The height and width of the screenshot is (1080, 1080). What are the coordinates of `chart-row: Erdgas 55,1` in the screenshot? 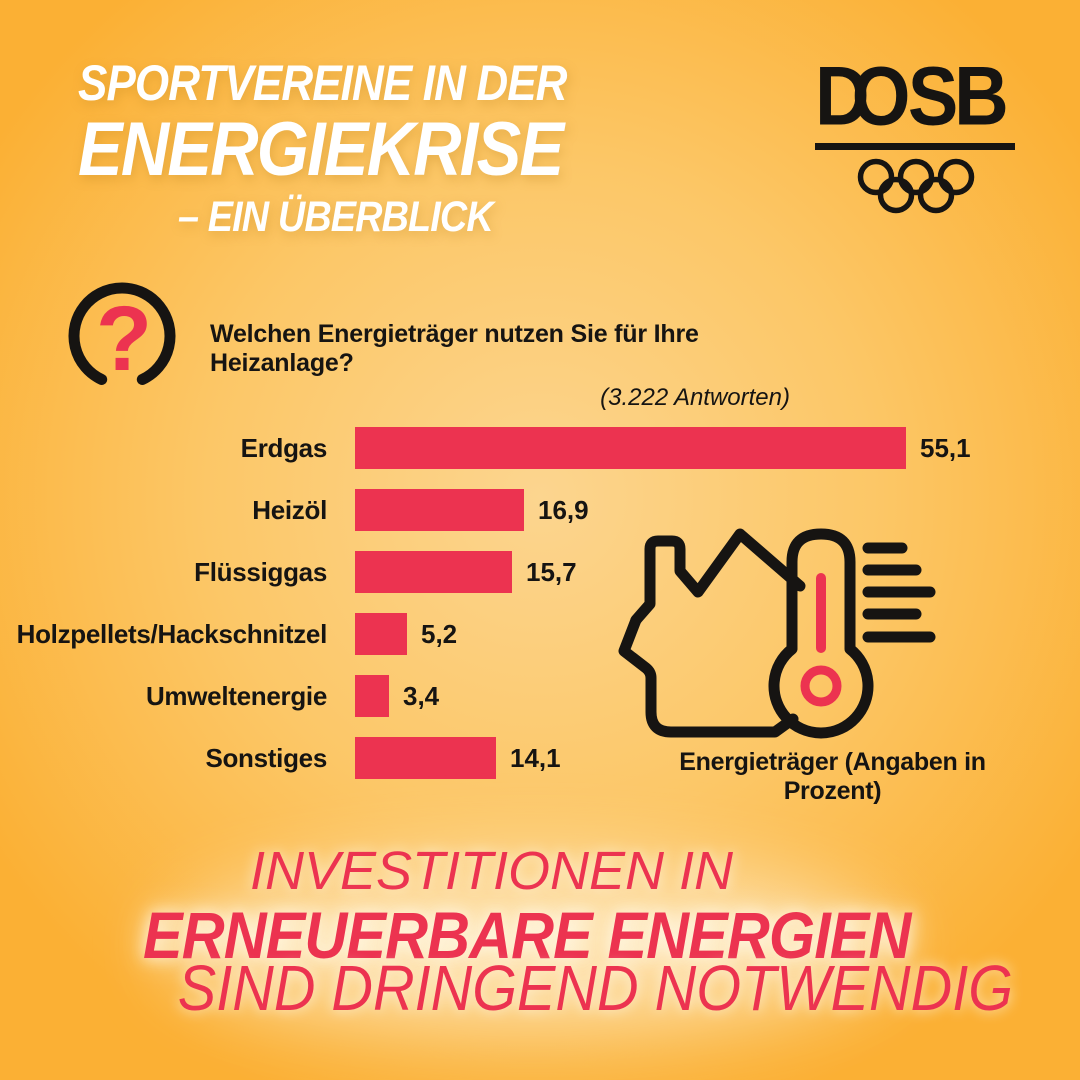 It's located at (540, 448).